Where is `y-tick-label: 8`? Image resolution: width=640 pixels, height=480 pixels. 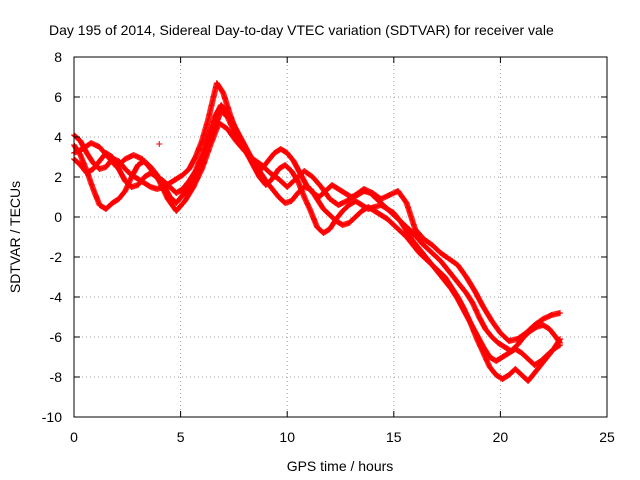 y-tick-label: 8 is located at coordinates (58, 57).